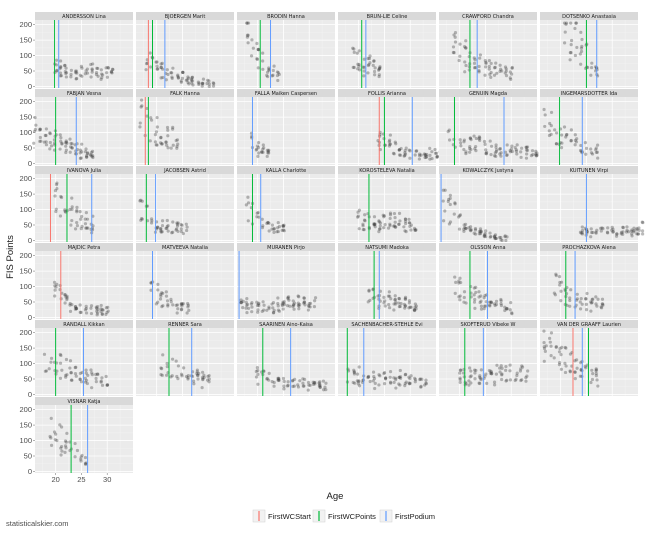 This screenshot has width=650, height=541. I want to click on facet-panel: INGEMARSDOTTER Ida, so click(589, 127).